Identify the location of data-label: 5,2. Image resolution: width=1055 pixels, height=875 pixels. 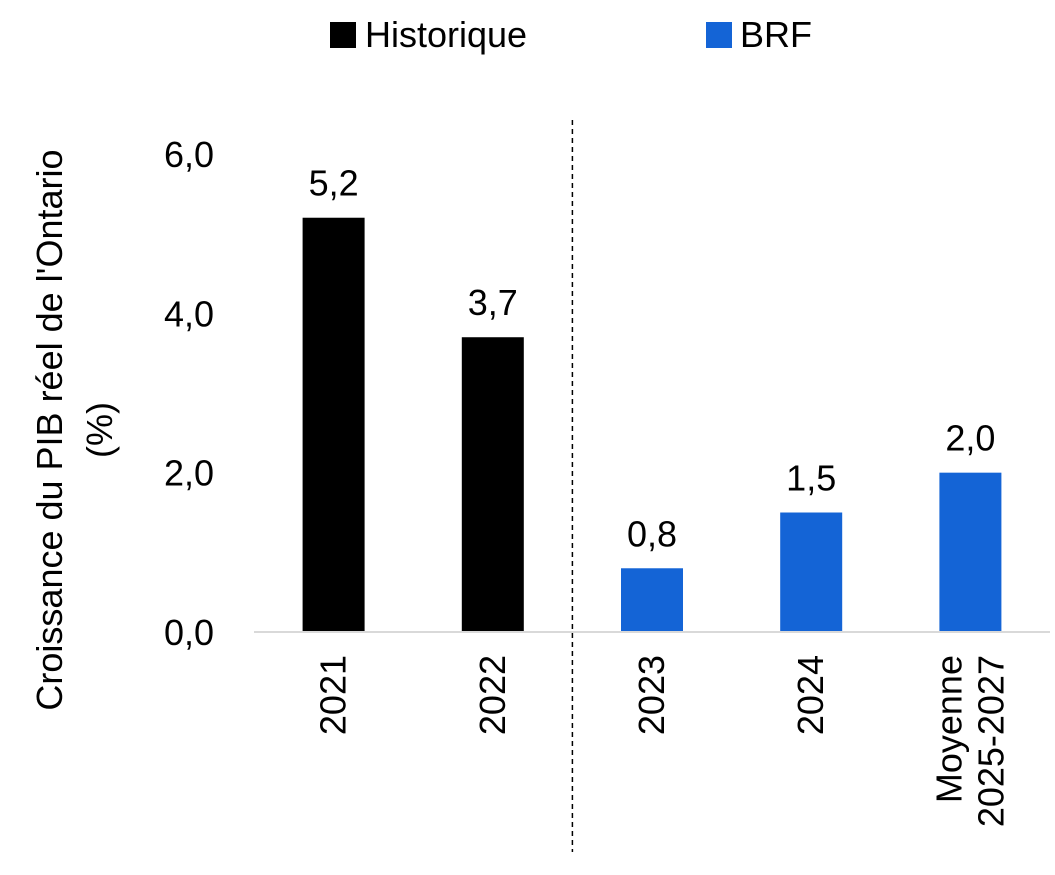
(334, 183).